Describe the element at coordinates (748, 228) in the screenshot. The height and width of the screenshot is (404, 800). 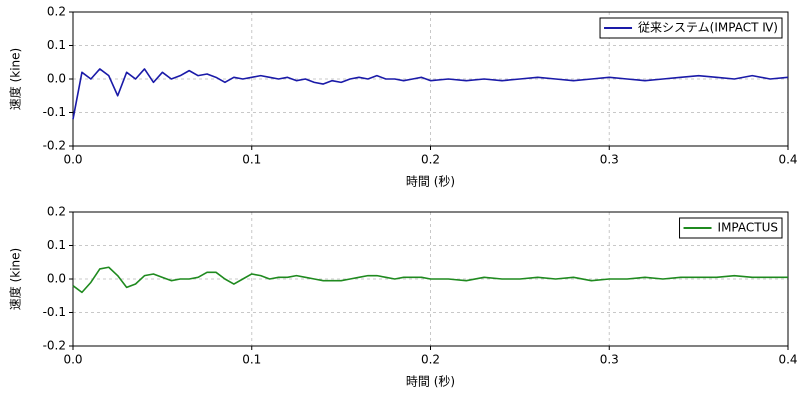
I see `legend-label: IMPACTUS` at that location.